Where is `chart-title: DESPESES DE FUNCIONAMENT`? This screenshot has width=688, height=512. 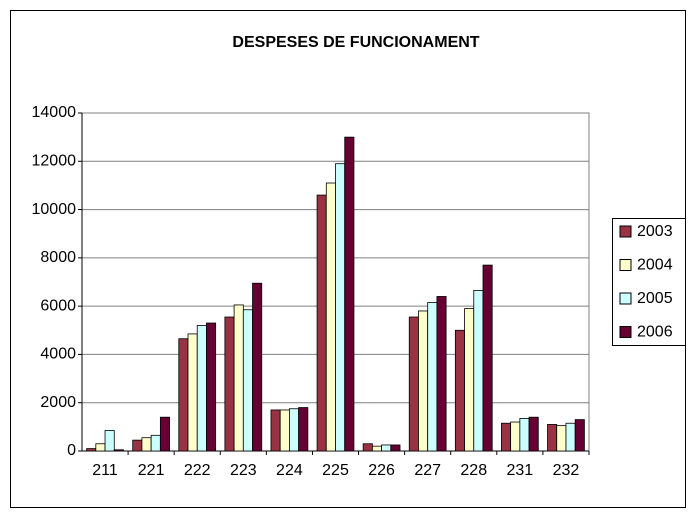 chart-title: DESPESES DE FUNCIONAMENT is located at coordinates (355, 42).